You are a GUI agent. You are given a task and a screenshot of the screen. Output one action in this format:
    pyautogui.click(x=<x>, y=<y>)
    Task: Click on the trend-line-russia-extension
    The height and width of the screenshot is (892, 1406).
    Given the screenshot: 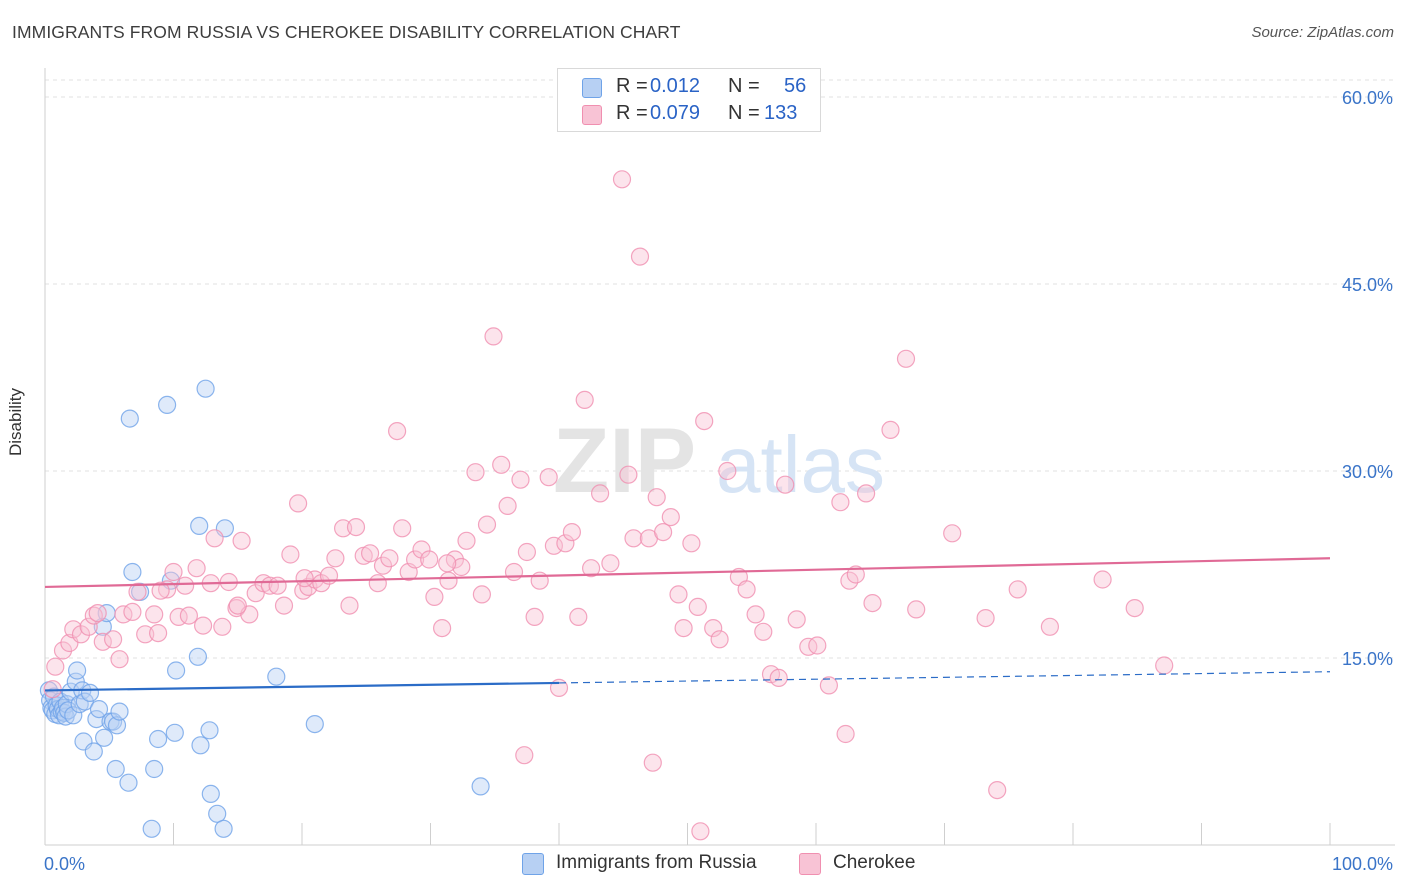 What is the action you would take?
    pyautogui.click(x=944, y=677)
    